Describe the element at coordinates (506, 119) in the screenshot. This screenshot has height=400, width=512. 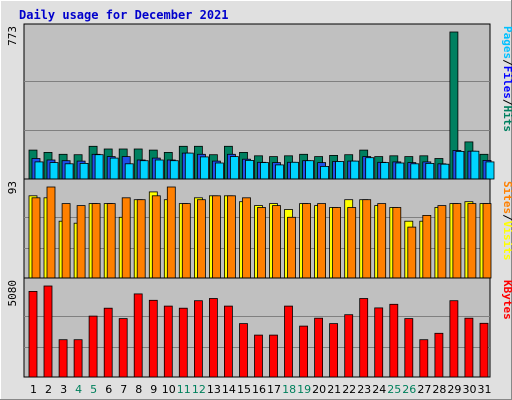
I see `legend-entry: Hits` at that location.